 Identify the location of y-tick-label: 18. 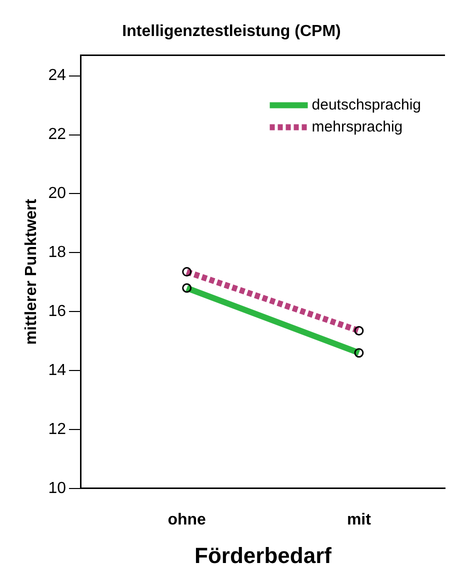
(57, 253).